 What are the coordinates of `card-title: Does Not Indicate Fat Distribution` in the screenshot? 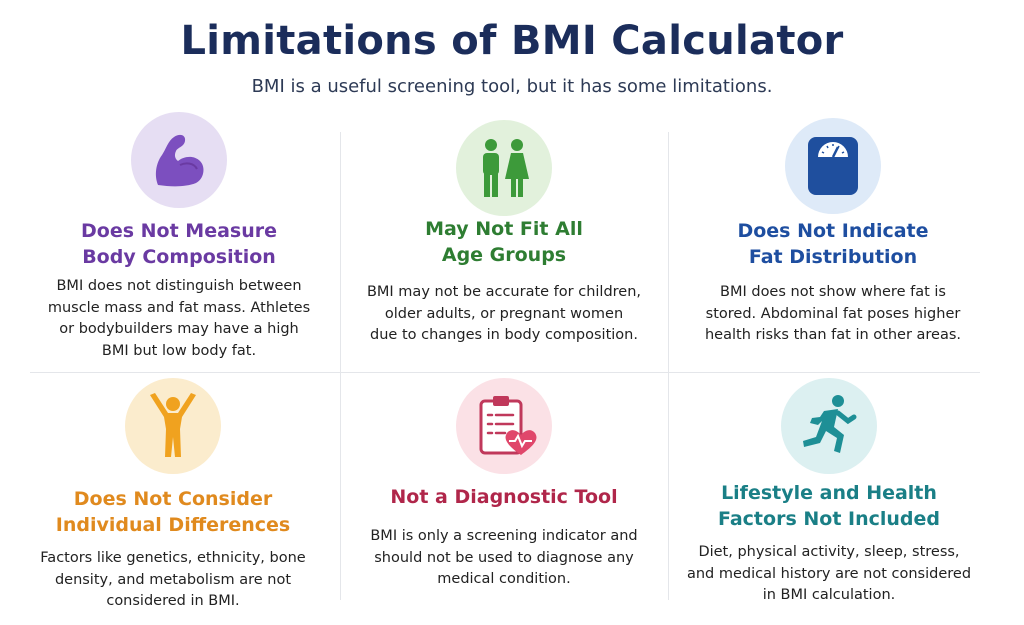 It's located at (833, 244).